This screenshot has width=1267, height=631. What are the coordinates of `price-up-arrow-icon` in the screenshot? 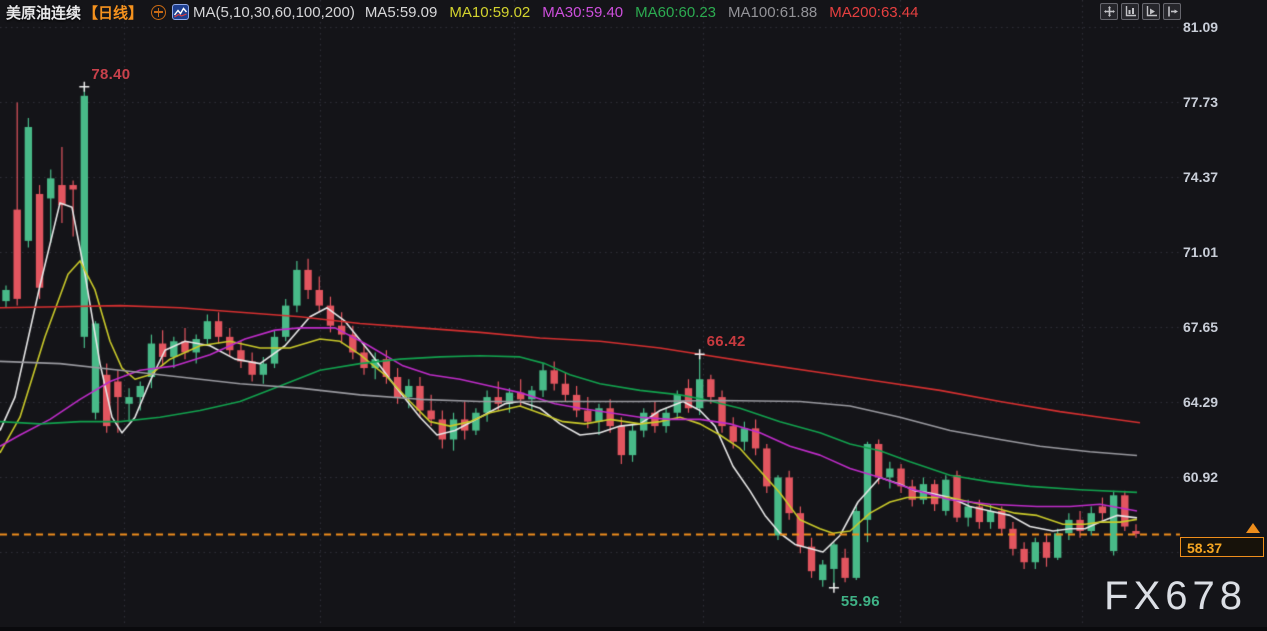 It's located at (1253, 527).